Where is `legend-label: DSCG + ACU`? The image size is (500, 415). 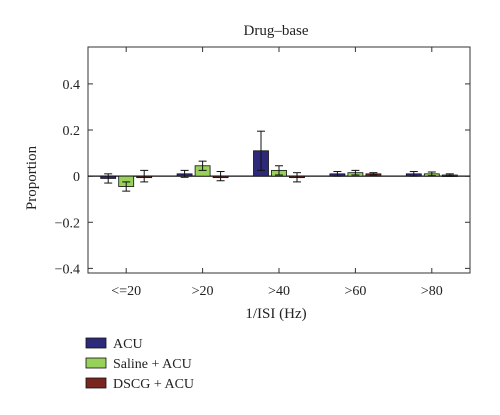
legend-label: DSCG + ACU is located at coordinates (153, 384).